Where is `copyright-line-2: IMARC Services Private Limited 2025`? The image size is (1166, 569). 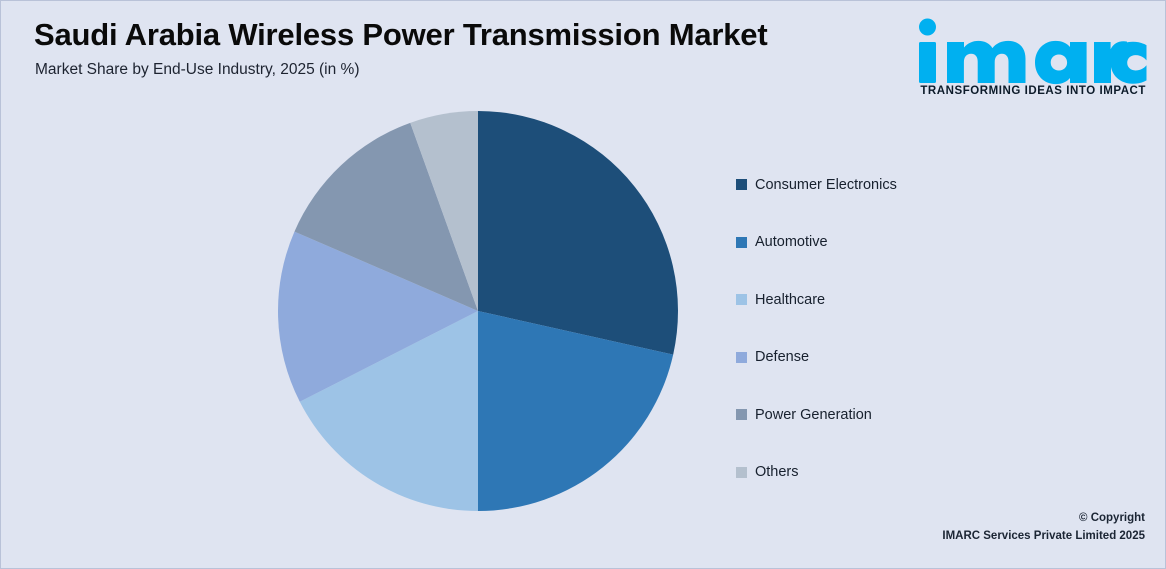
copyright-line-2: IMARC Services Private Limited 2025 is located at coordinates (1043, 536).